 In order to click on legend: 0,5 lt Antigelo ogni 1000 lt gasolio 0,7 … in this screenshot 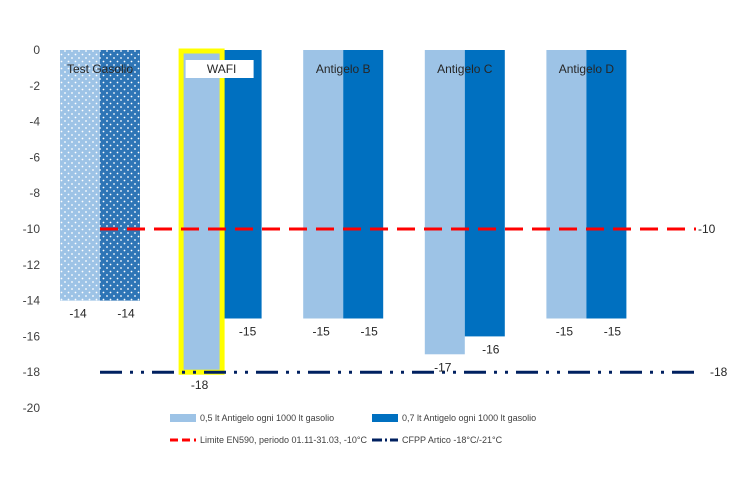, I will do `click(353, 429)`.